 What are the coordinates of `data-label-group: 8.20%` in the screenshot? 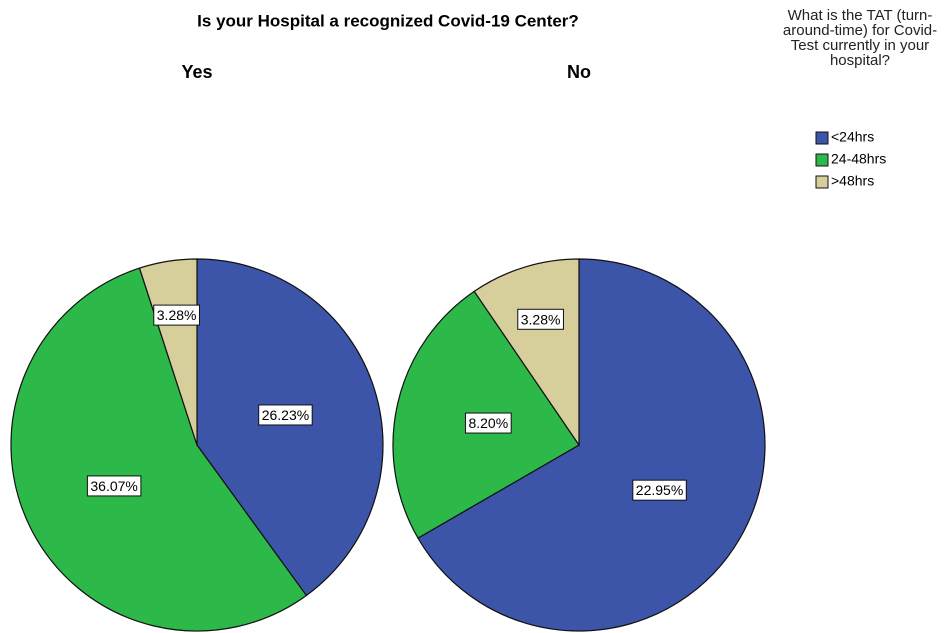 It's located at (488, 423).